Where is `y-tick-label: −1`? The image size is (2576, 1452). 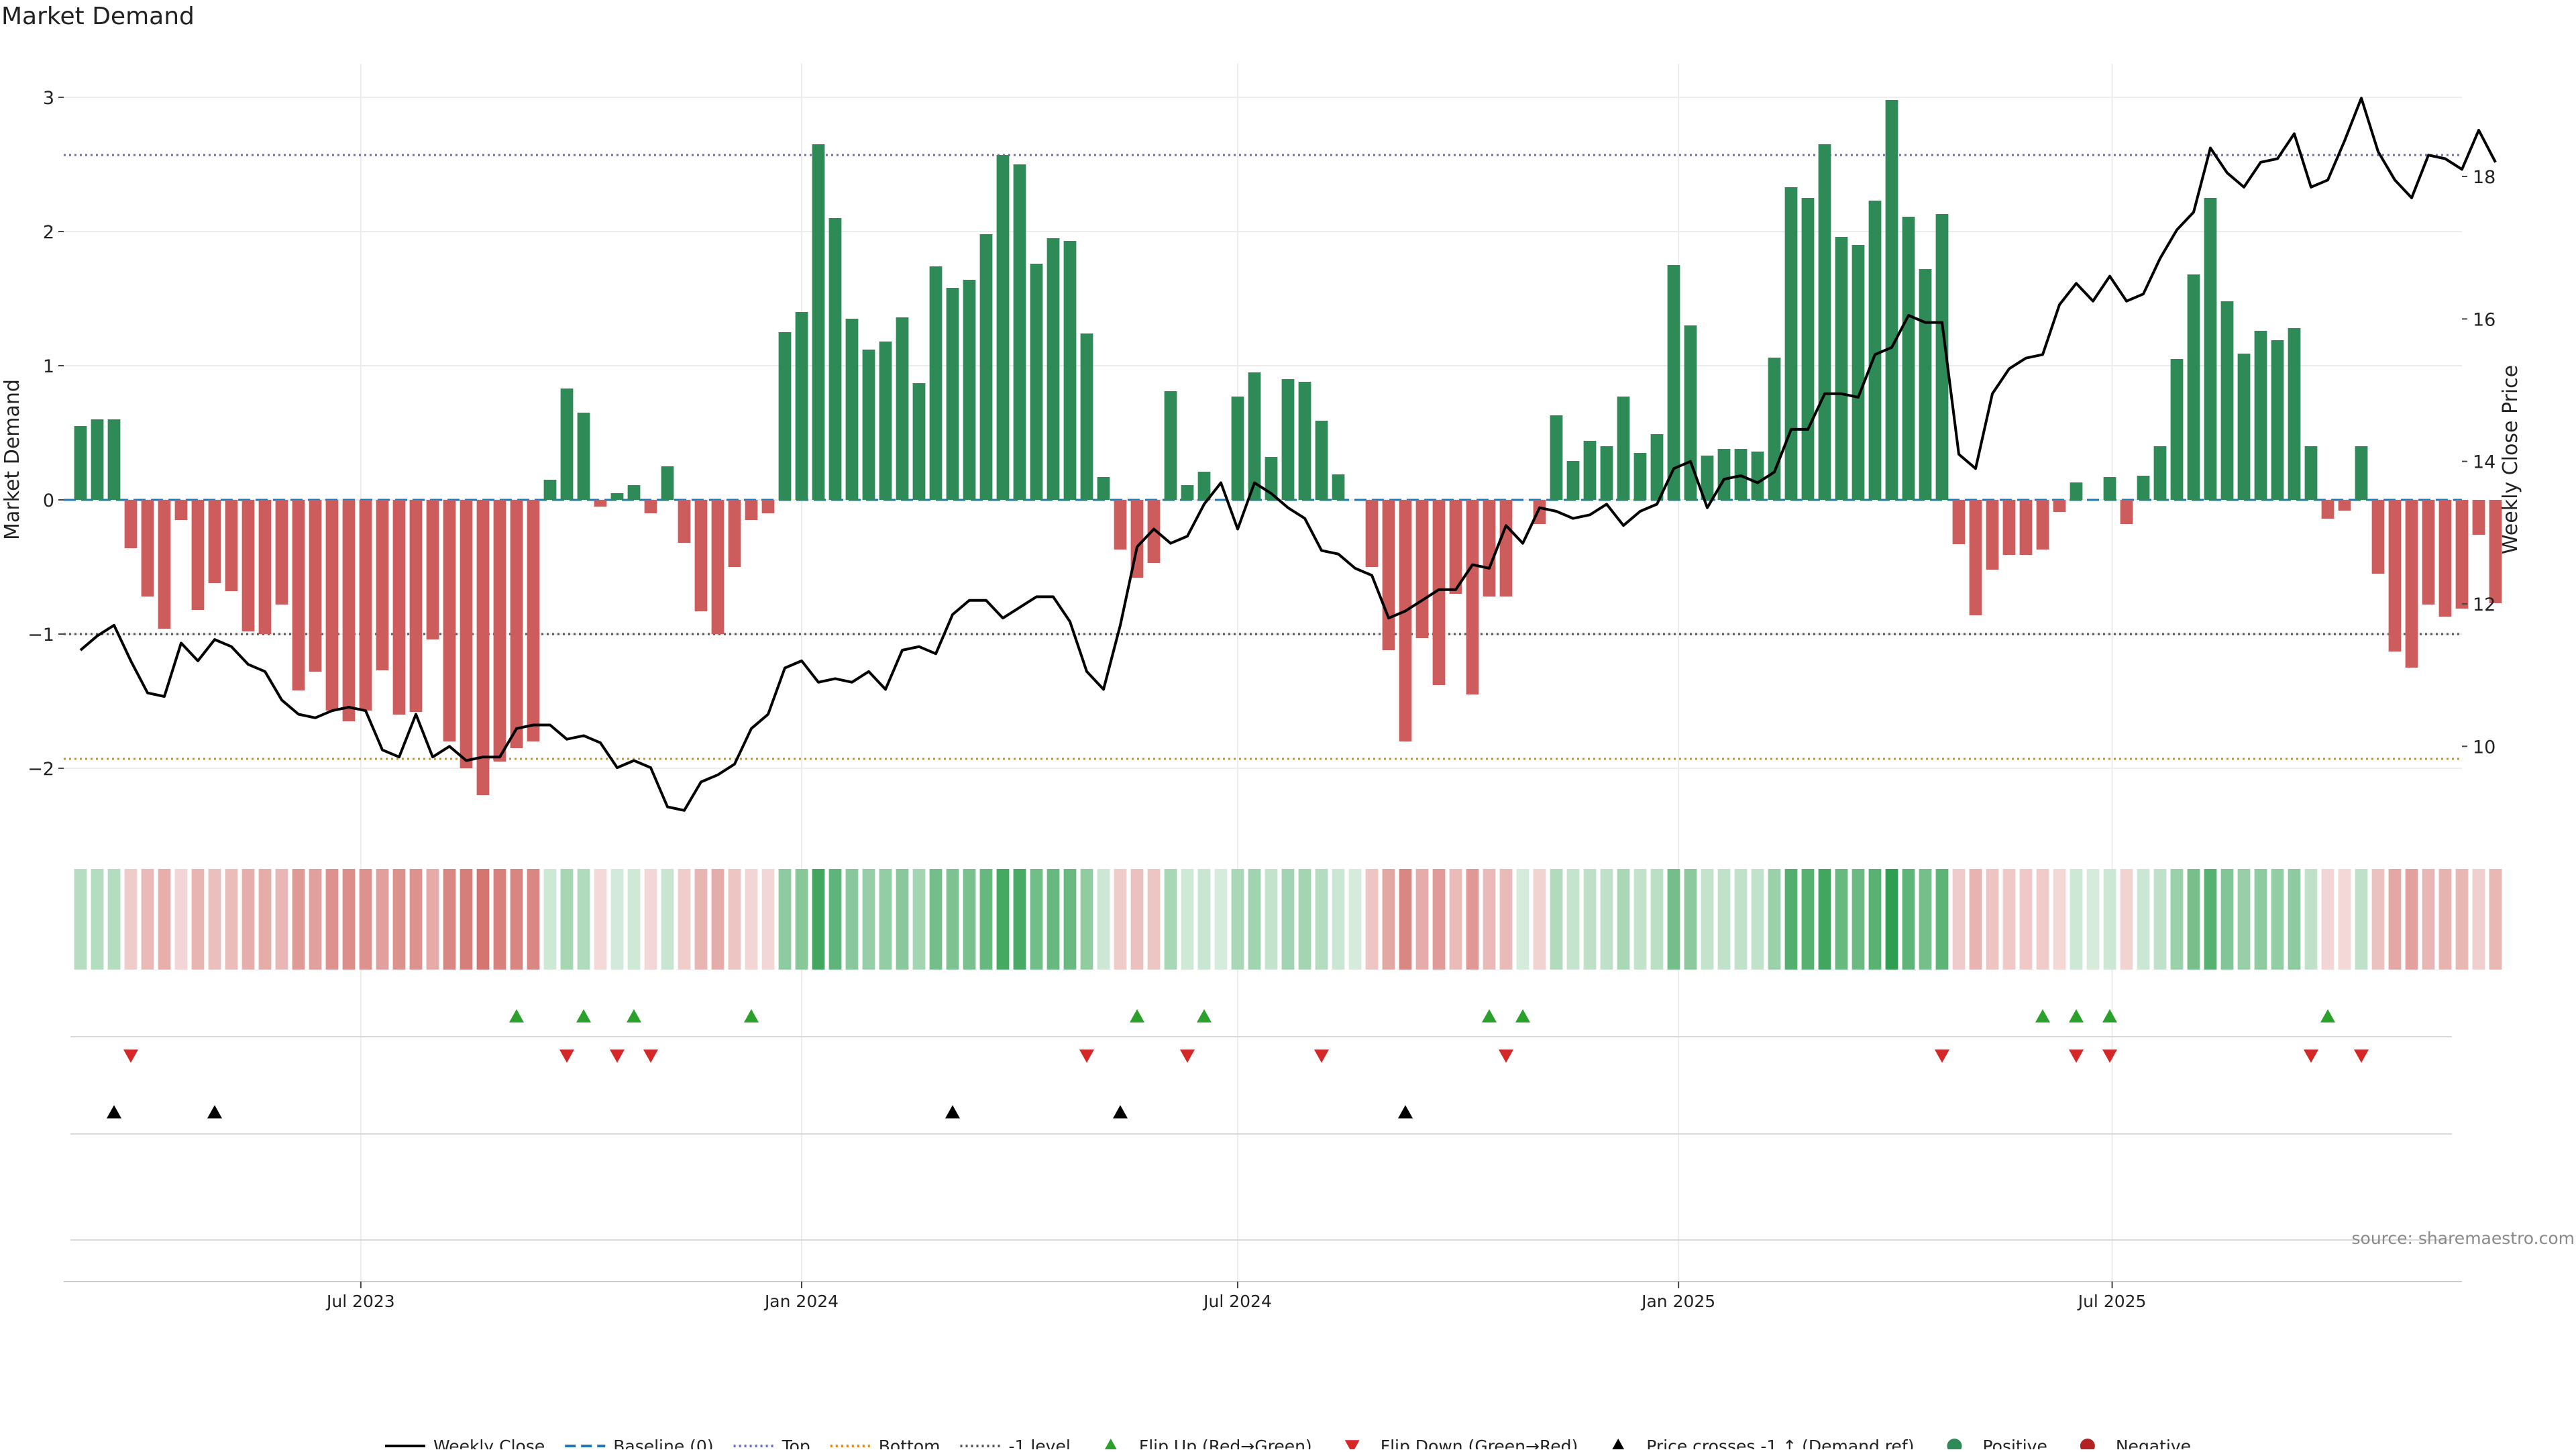
y-tick-label: −1 is located at coordinates (41, 635).